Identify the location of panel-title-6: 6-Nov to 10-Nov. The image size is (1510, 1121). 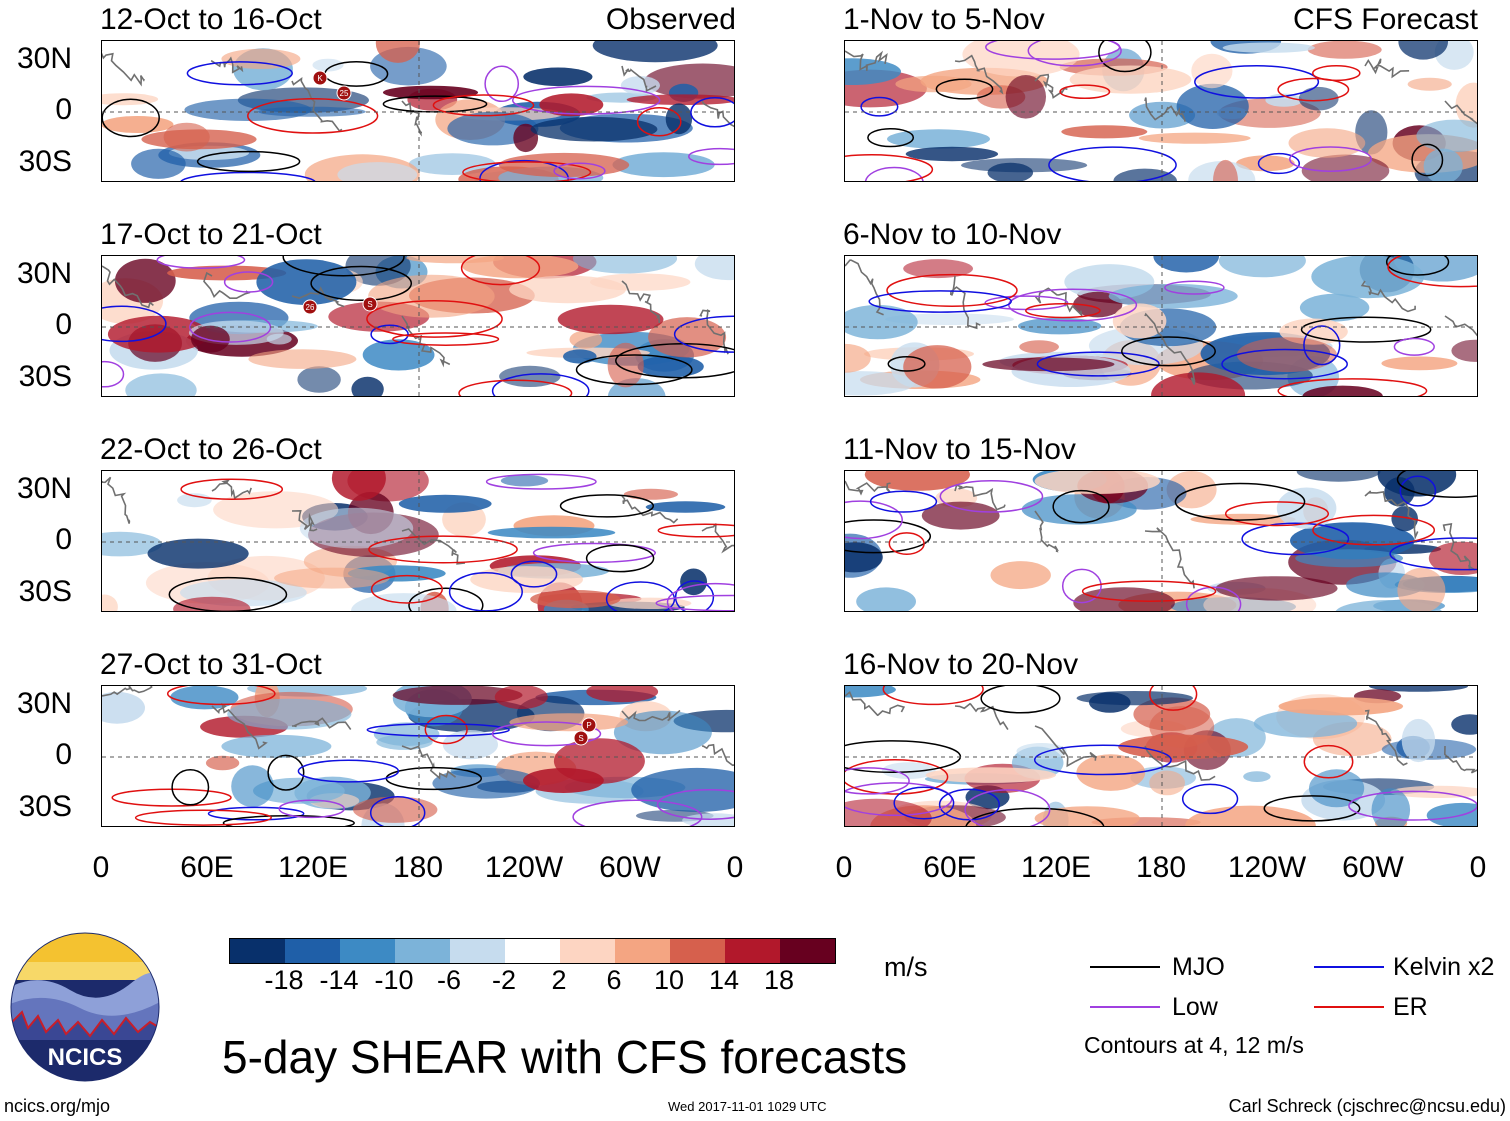
(952, 234).